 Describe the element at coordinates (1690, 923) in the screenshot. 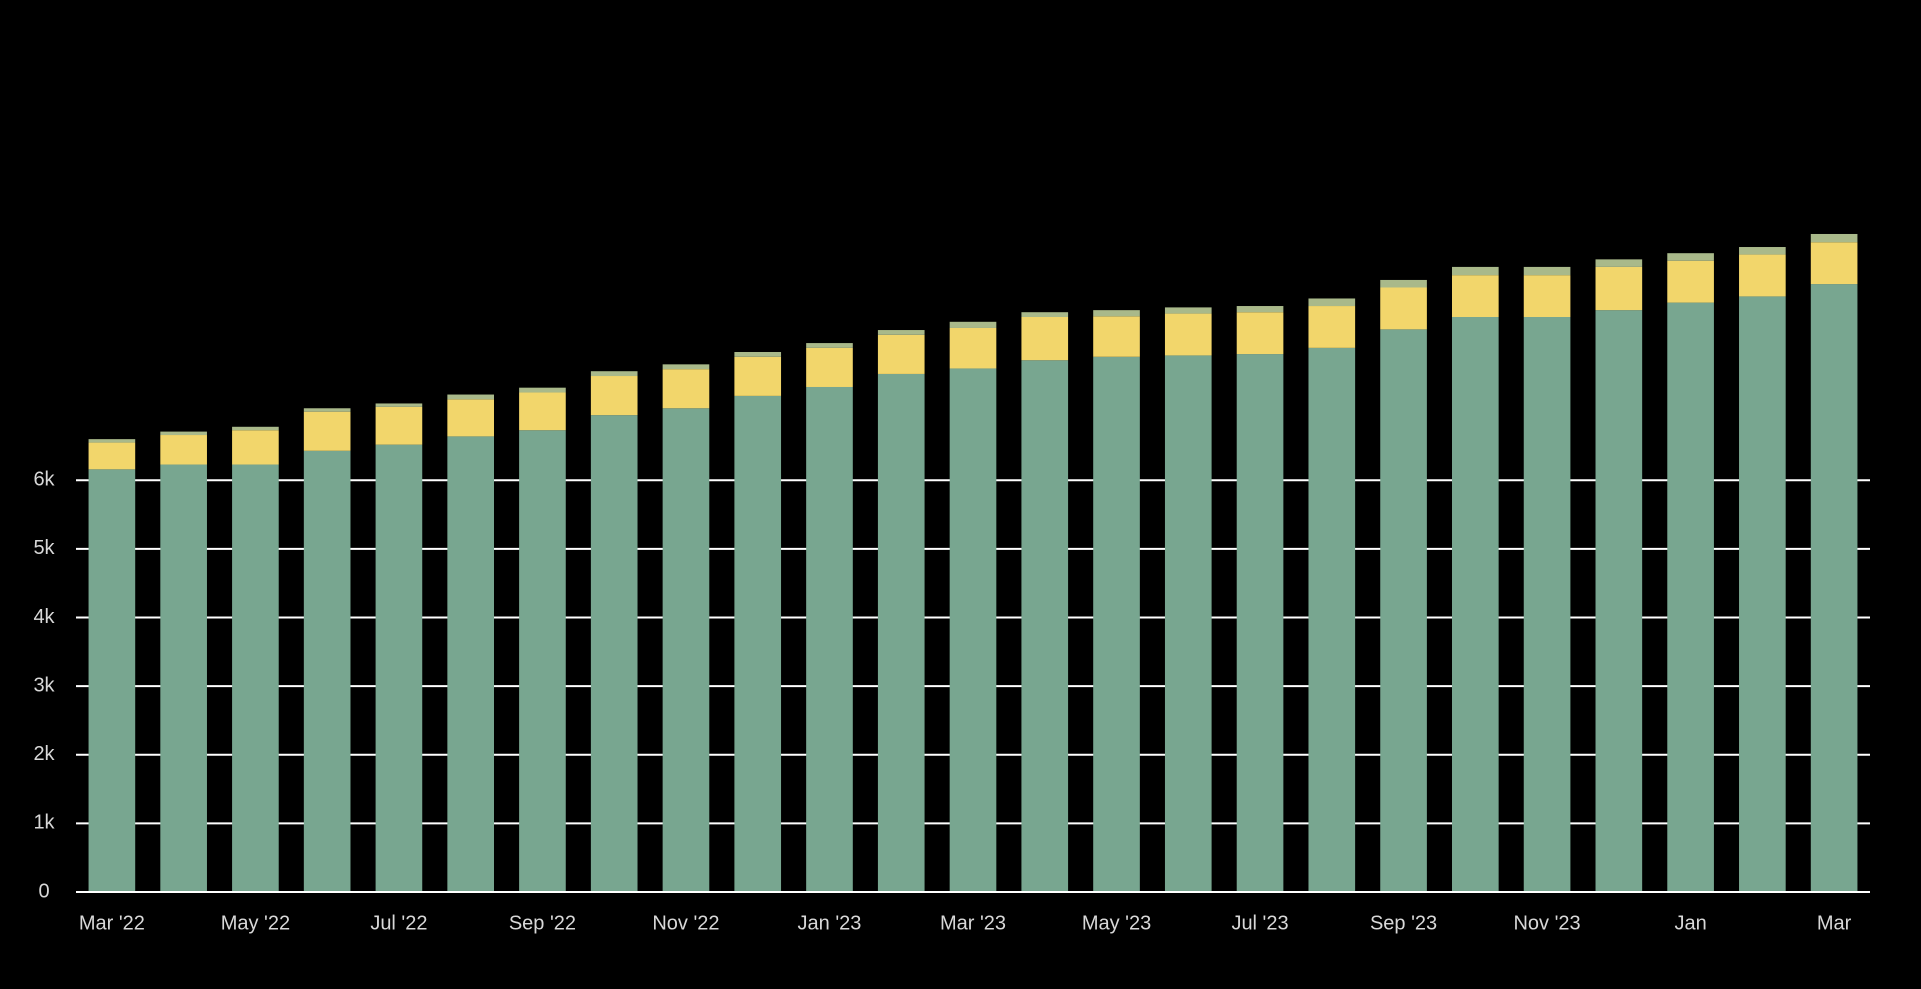

I see `x-tick-label: Jan` at that location.